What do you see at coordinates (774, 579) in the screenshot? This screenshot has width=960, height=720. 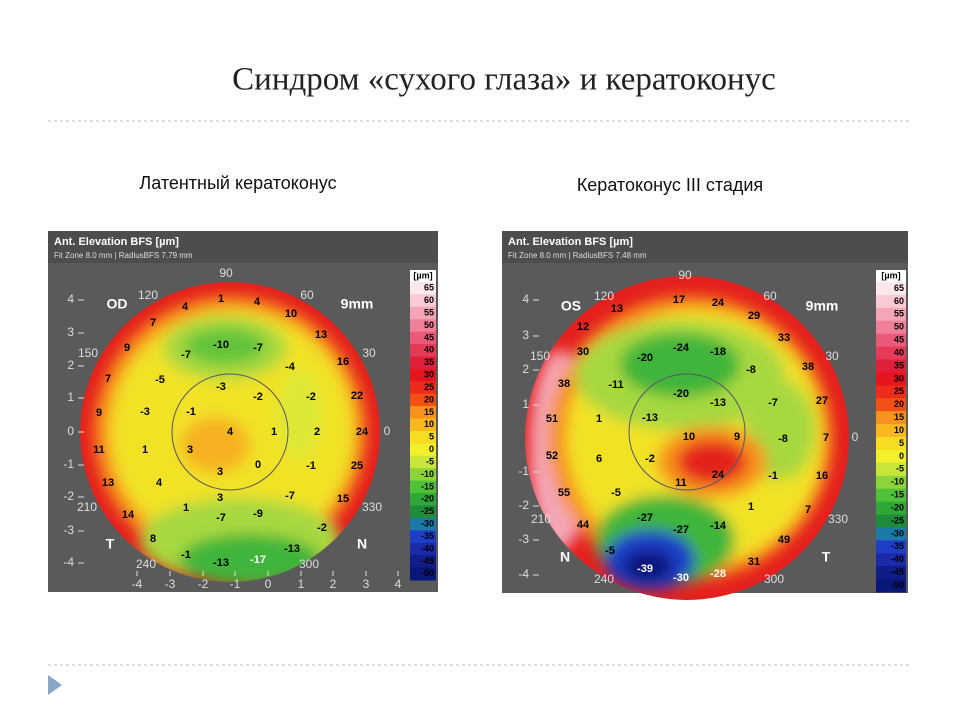 I see `angle-label: 300` at bounding box center [774, 579].